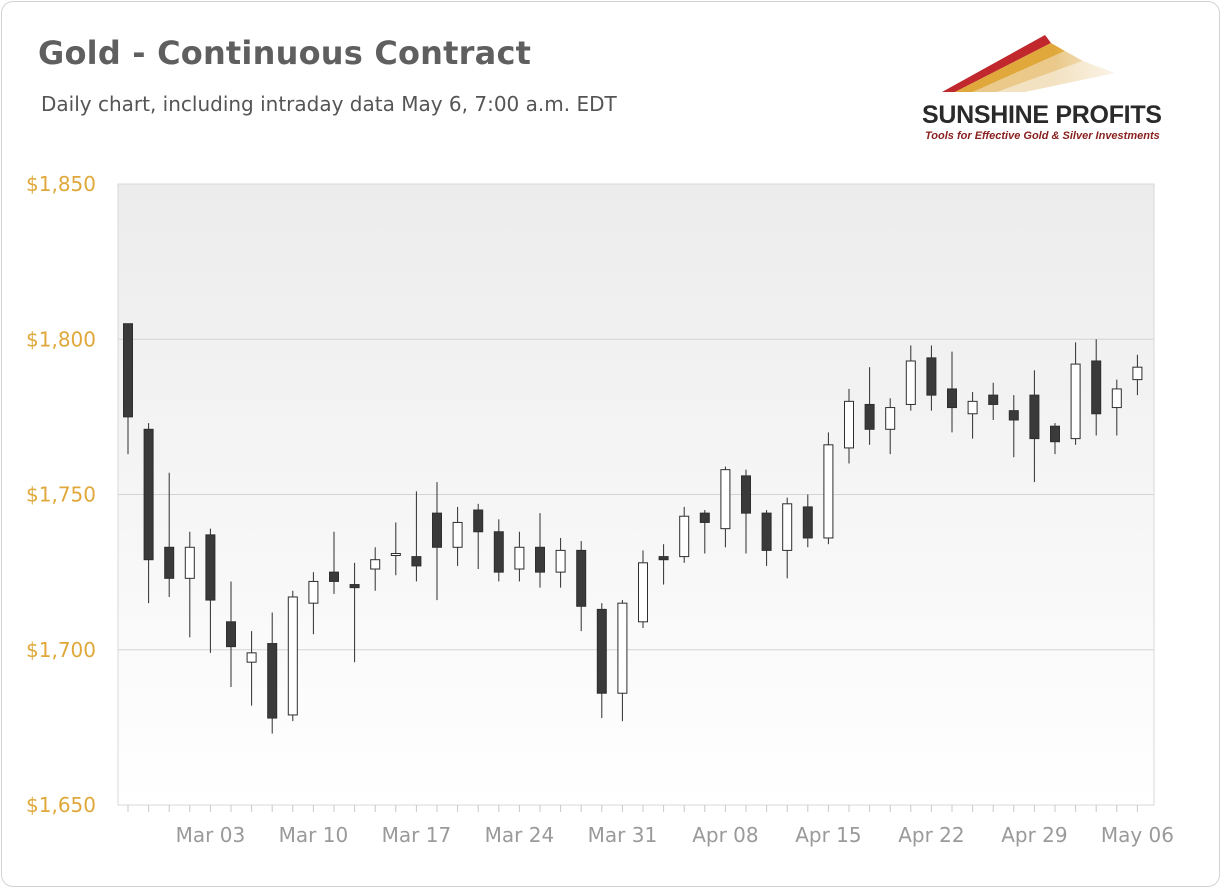 This screenshot has width=1223, height=890. What do you see at coordinates (1034, 835) in the screenshot?
I see `x-tick-label: Apr 29` at bounding box center [1034, 835].